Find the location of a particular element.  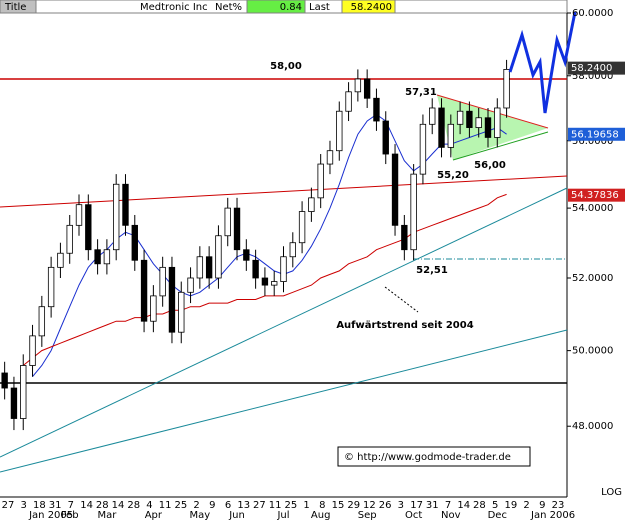

forecast-line is located at coordinates (542, 62).